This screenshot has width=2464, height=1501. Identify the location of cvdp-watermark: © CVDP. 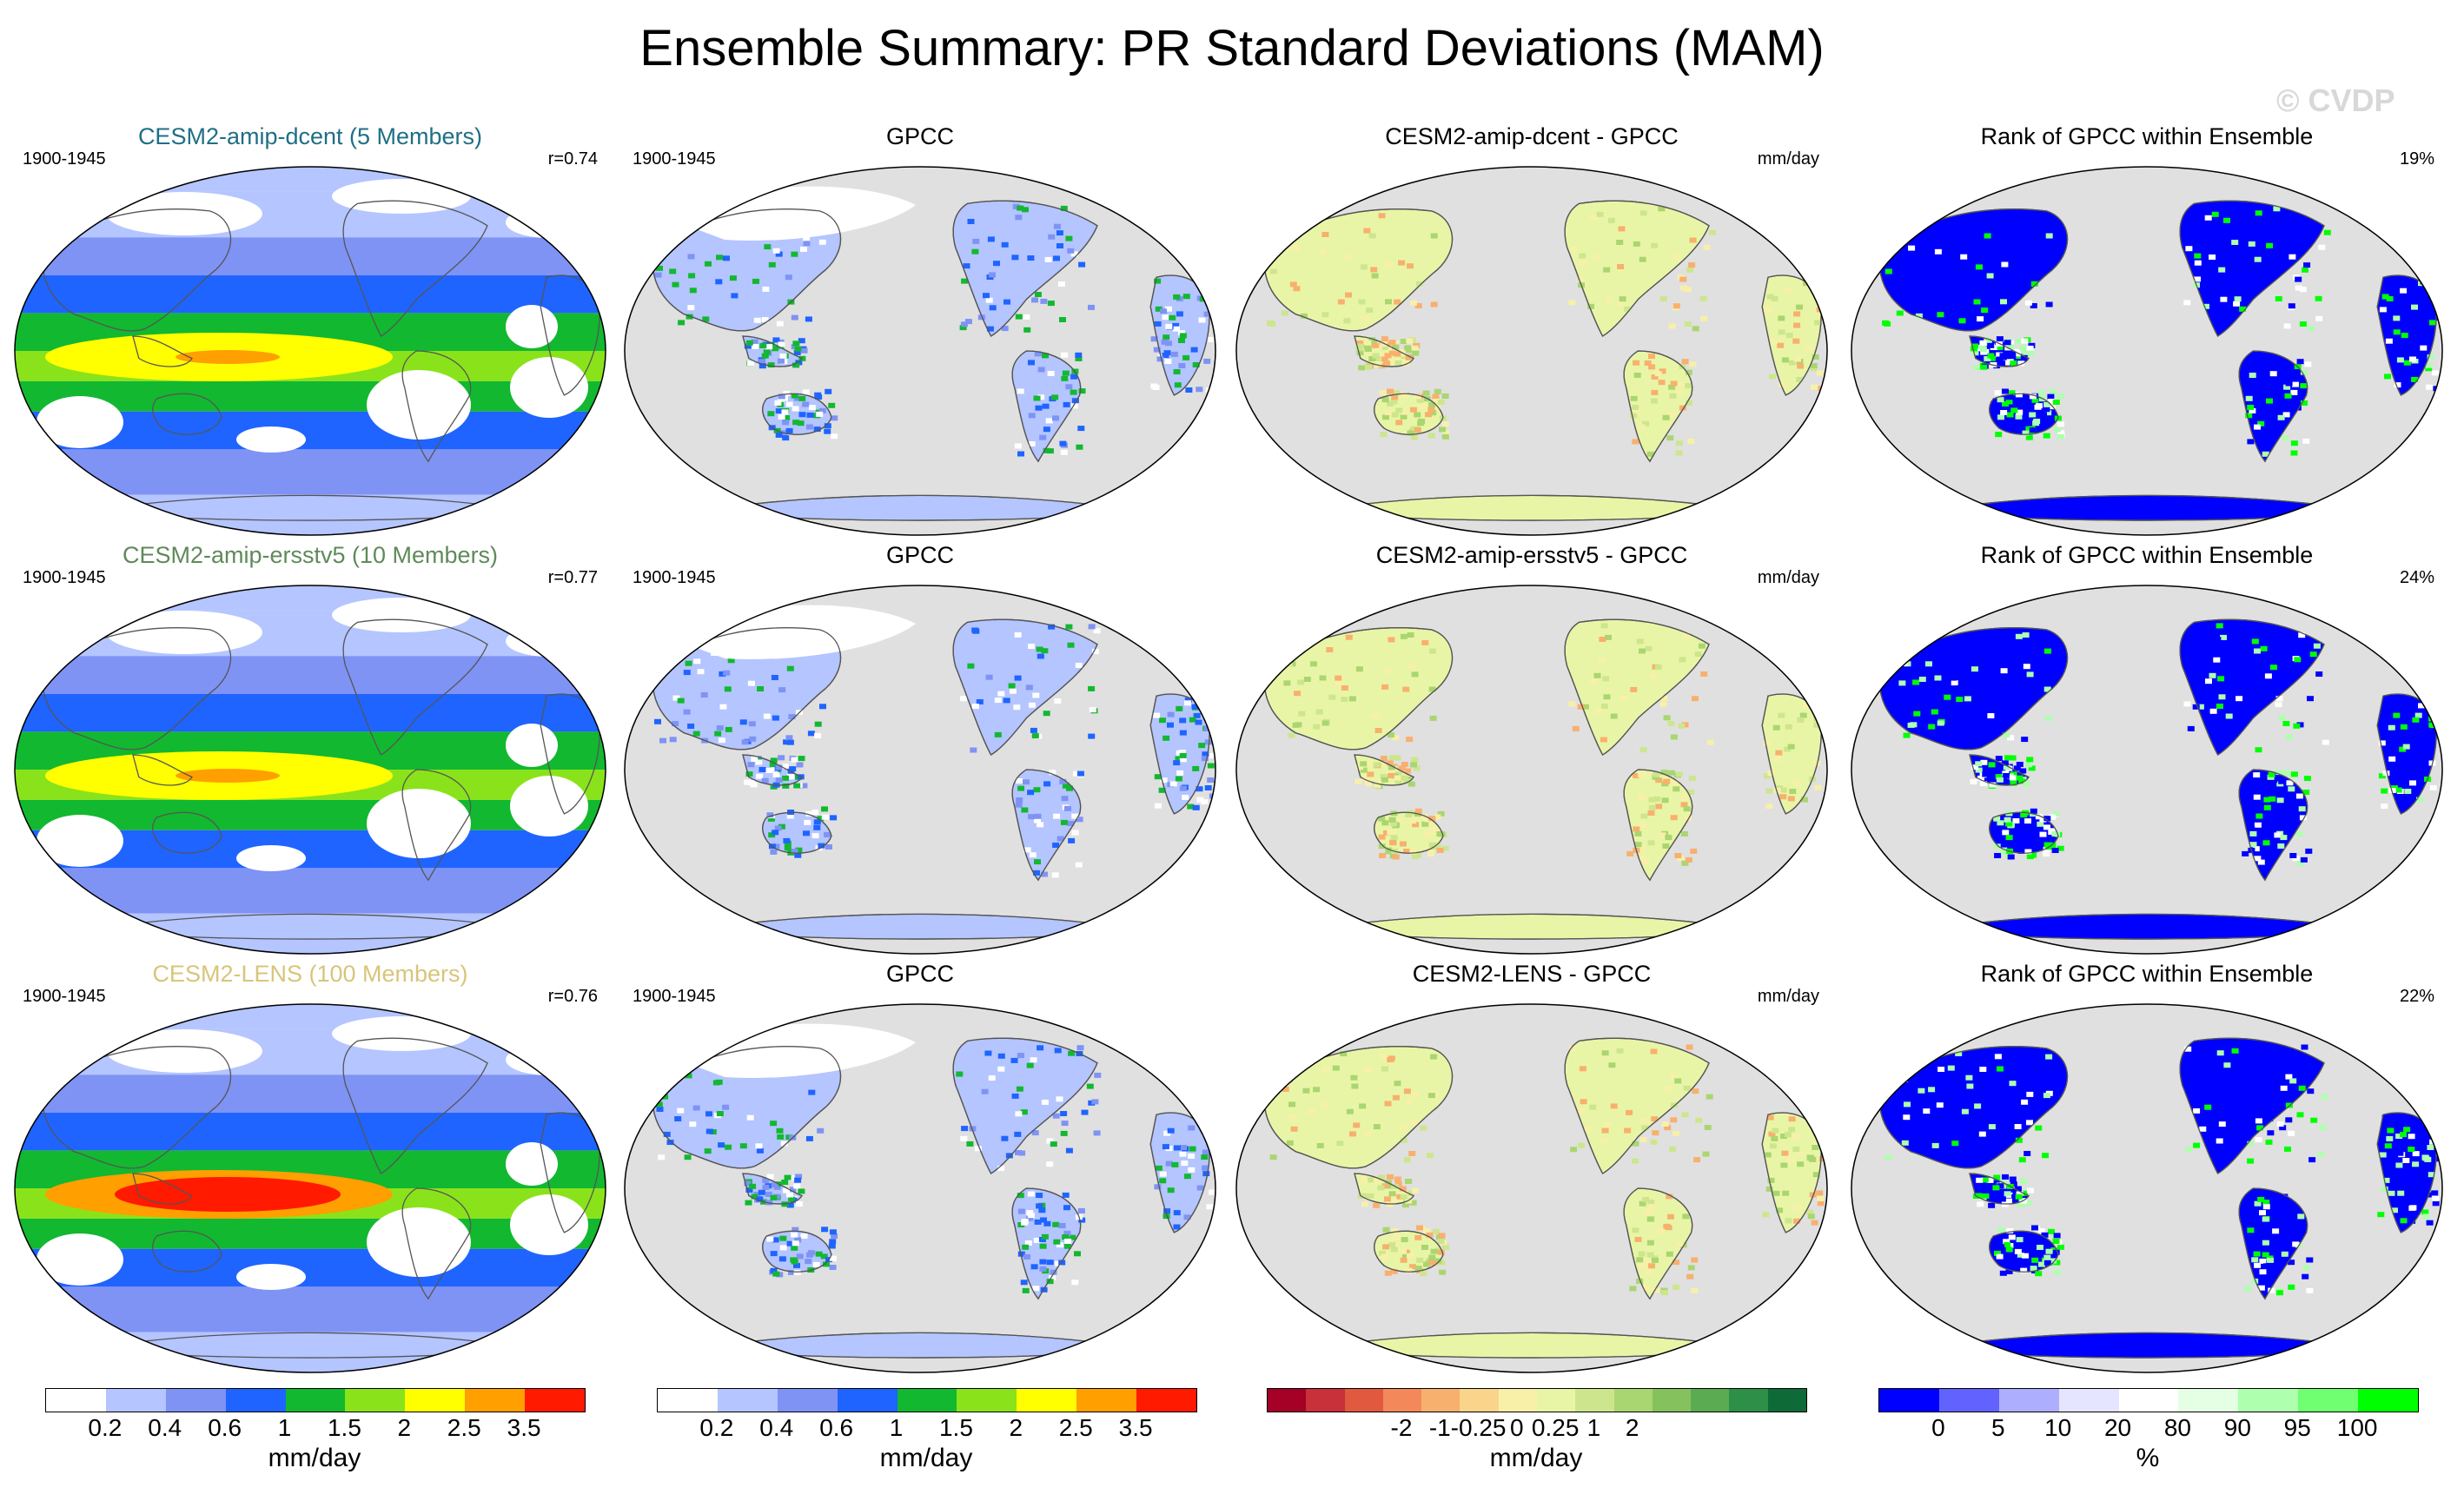
(2335, 101).